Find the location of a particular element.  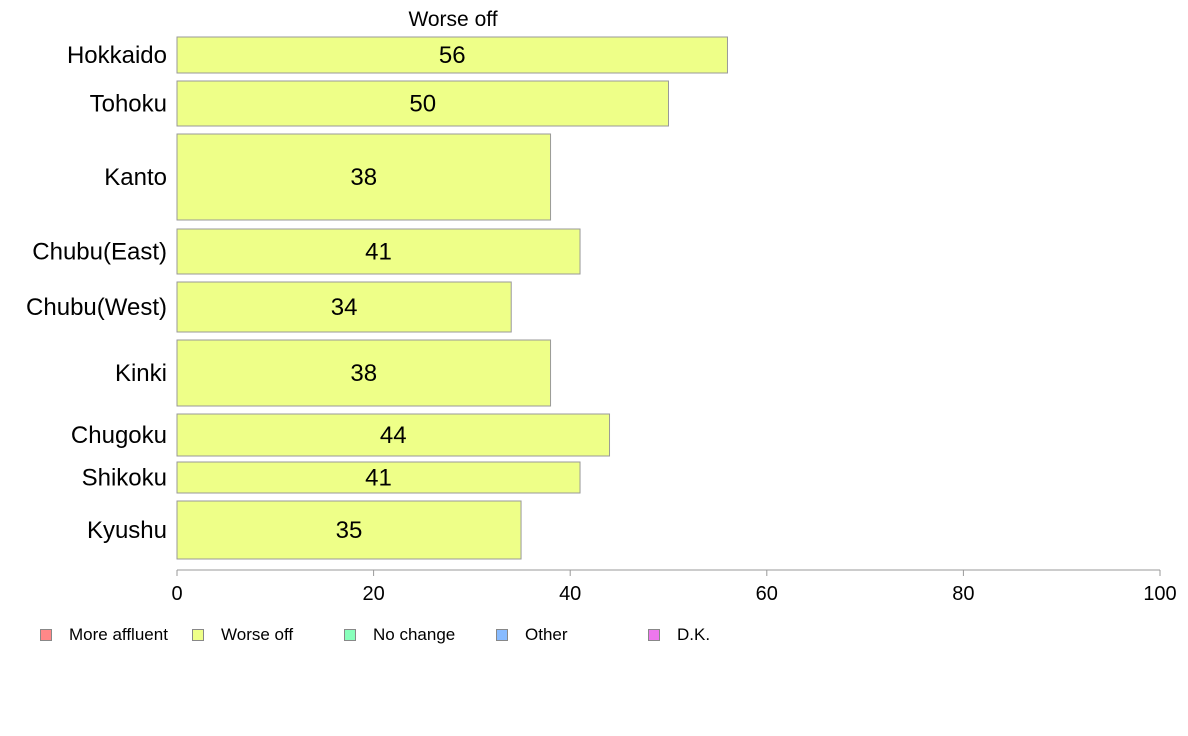

legend: More affluent Worse off No change Other D.K. is located at coordinates (394, 635).